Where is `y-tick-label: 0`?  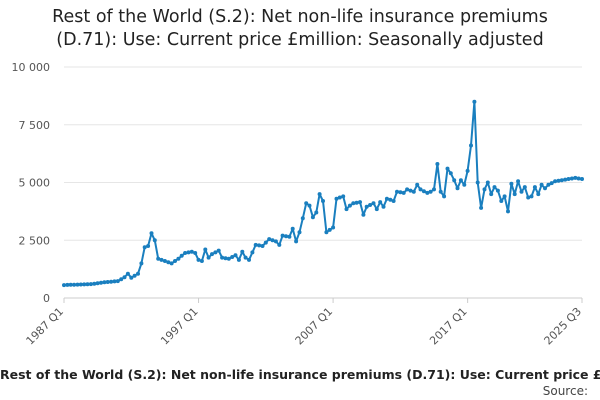 y-tick-label: 0 is located at coordinates (46, 298).